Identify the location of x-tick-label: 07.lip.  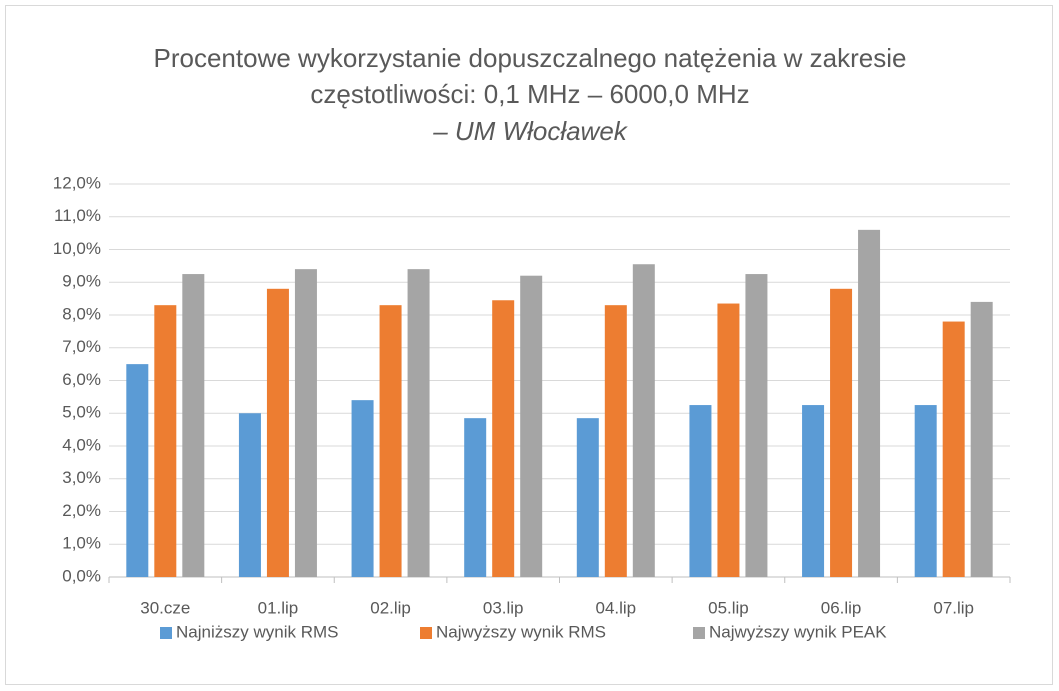
(953, 607).